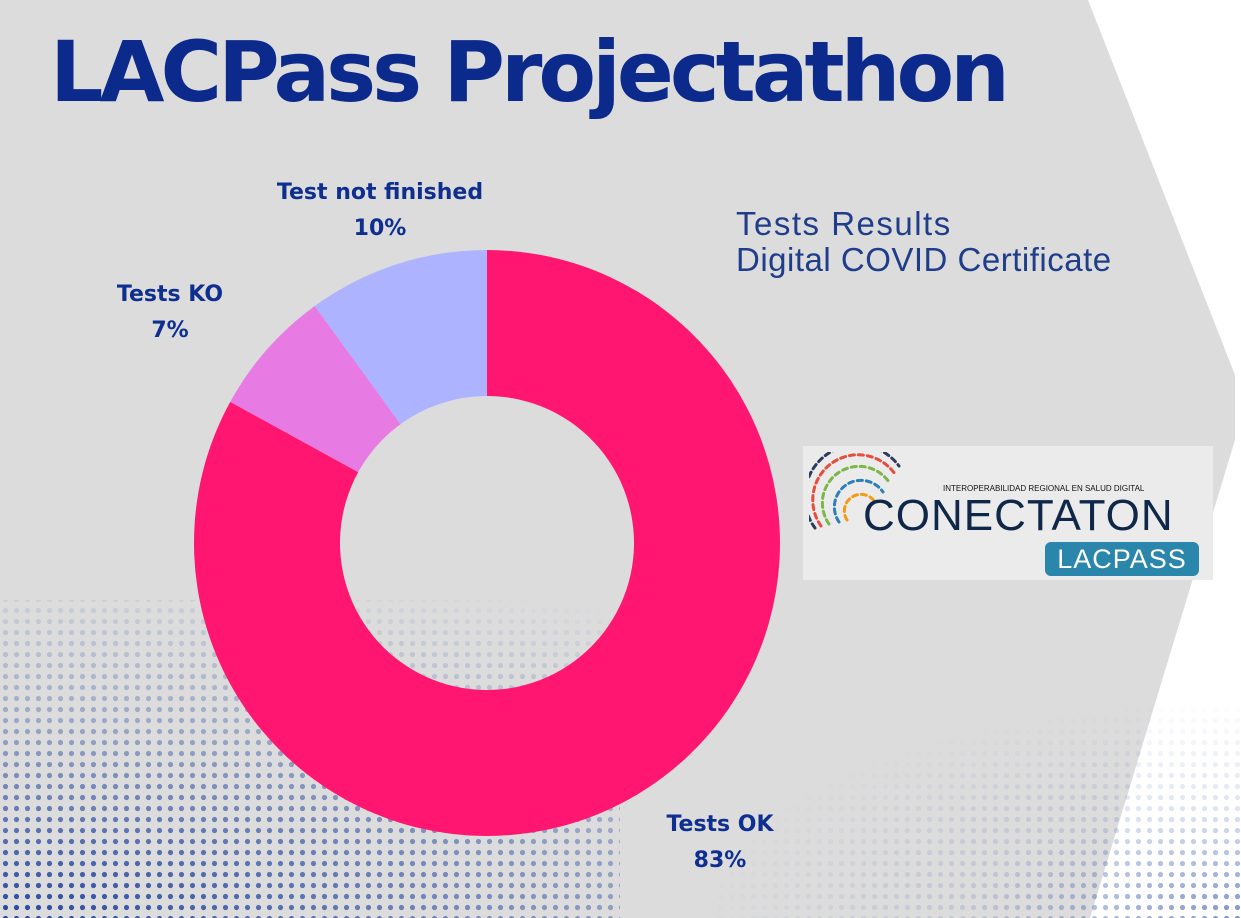  I want to click on slice-label-test-not-finished: Test not finished 10%, so click(380, 211).